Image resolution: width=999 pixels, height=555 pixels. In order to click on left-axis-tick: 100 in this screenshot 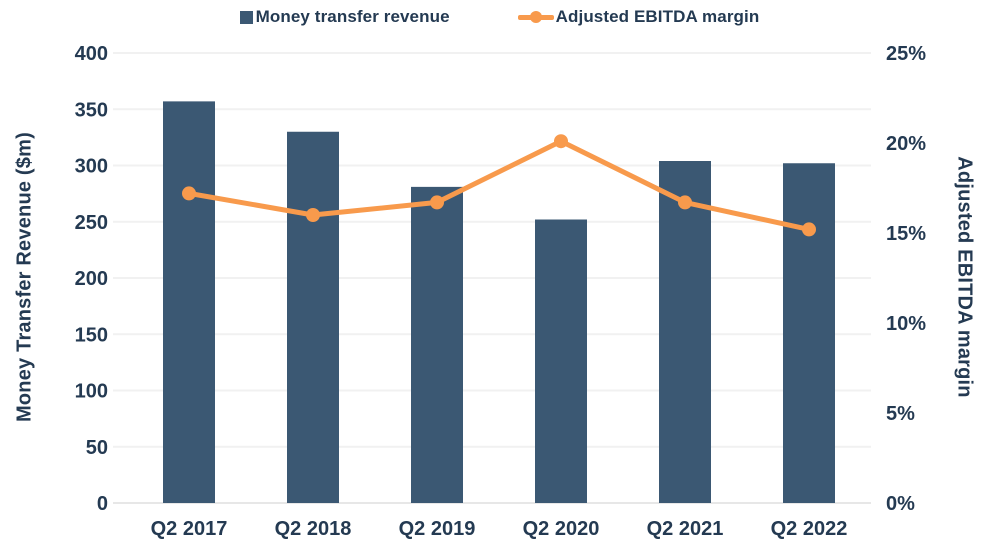, I will do `click(91, 392)`.